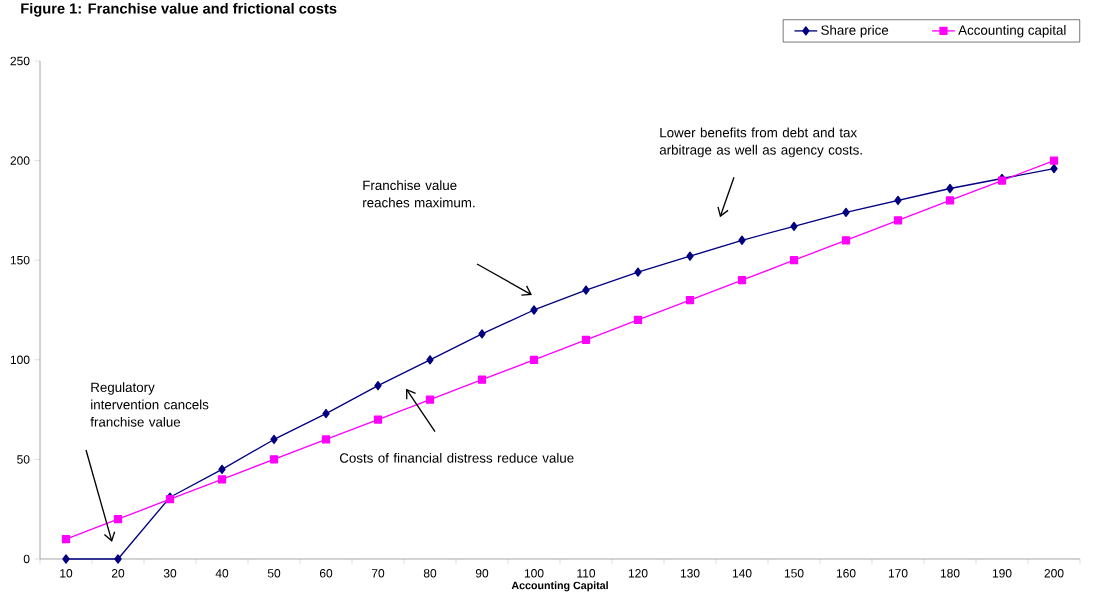 This screenshot has height=610, width=1096. I want to click on x-tick-label: 80, so click(430, 573).